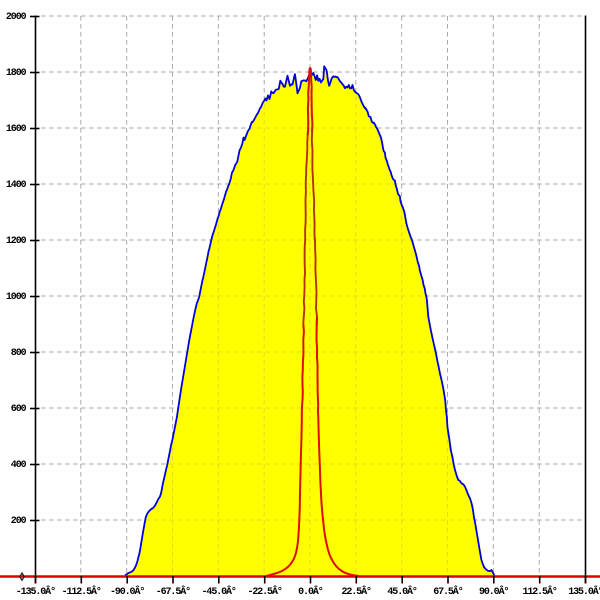 The width and height of the screenshot is (600, 600). Describe the element at coordinates (448, 591) in the screenshot. I see `svg-text: 67.5Â°` at that location.